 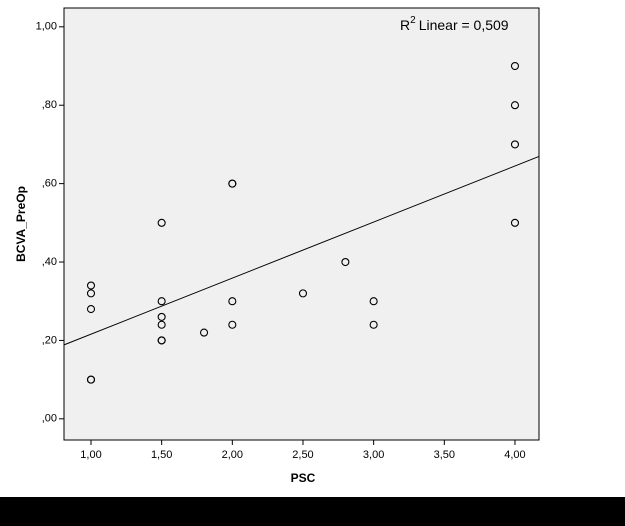 What do you see at coordinates (405, 25) in the screenshot?
I see `annotation-base: R` at bounding box center [405, 25].